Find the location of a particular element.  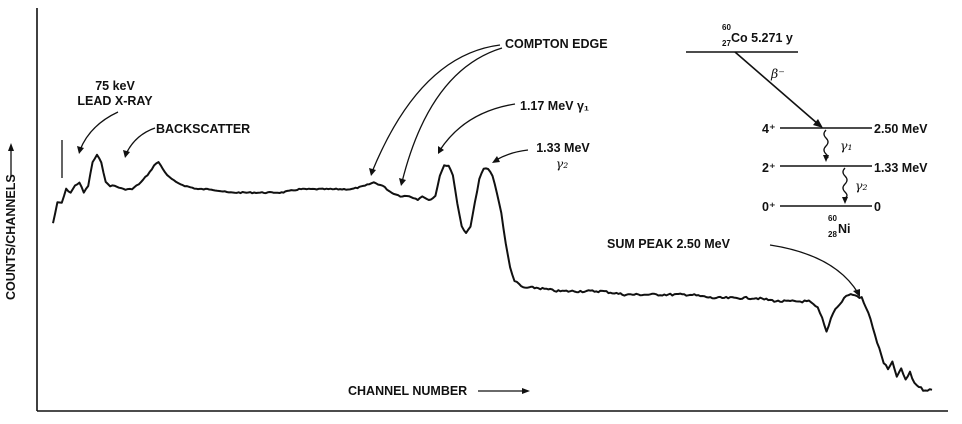

daughter-label: Ni is located at coordinates (844, 229).